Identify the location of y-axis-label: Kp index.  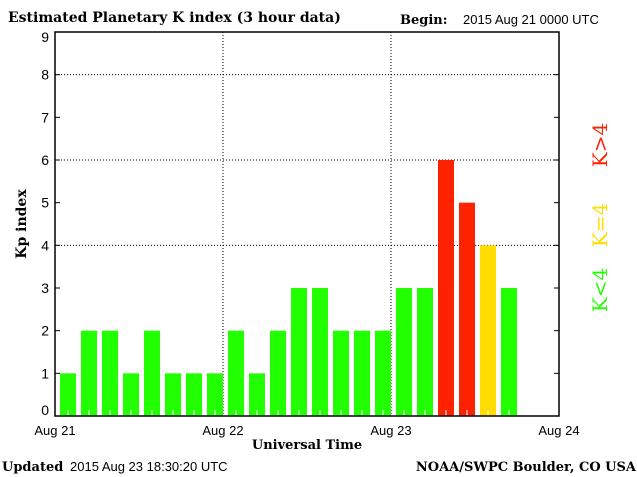
(22, 224).